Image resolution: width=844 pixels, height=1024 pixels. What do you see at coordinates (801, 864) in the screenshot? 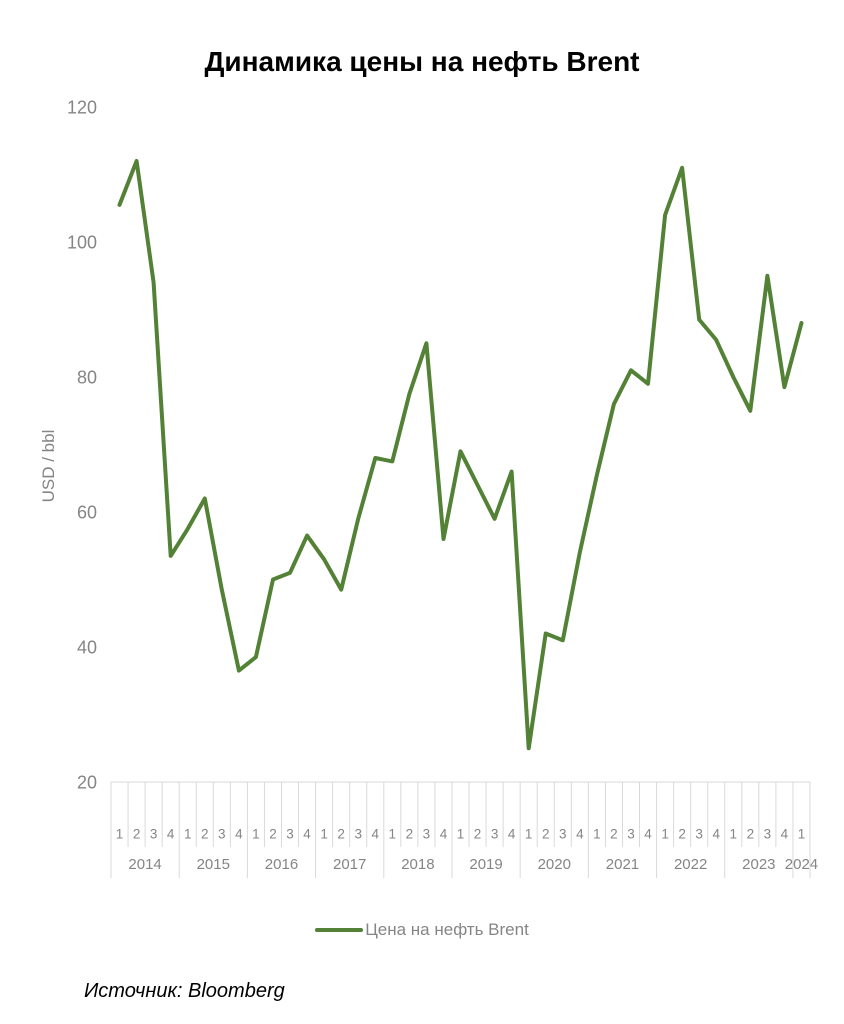
I see `year-label: 2024` at bounding box center [801, 864].